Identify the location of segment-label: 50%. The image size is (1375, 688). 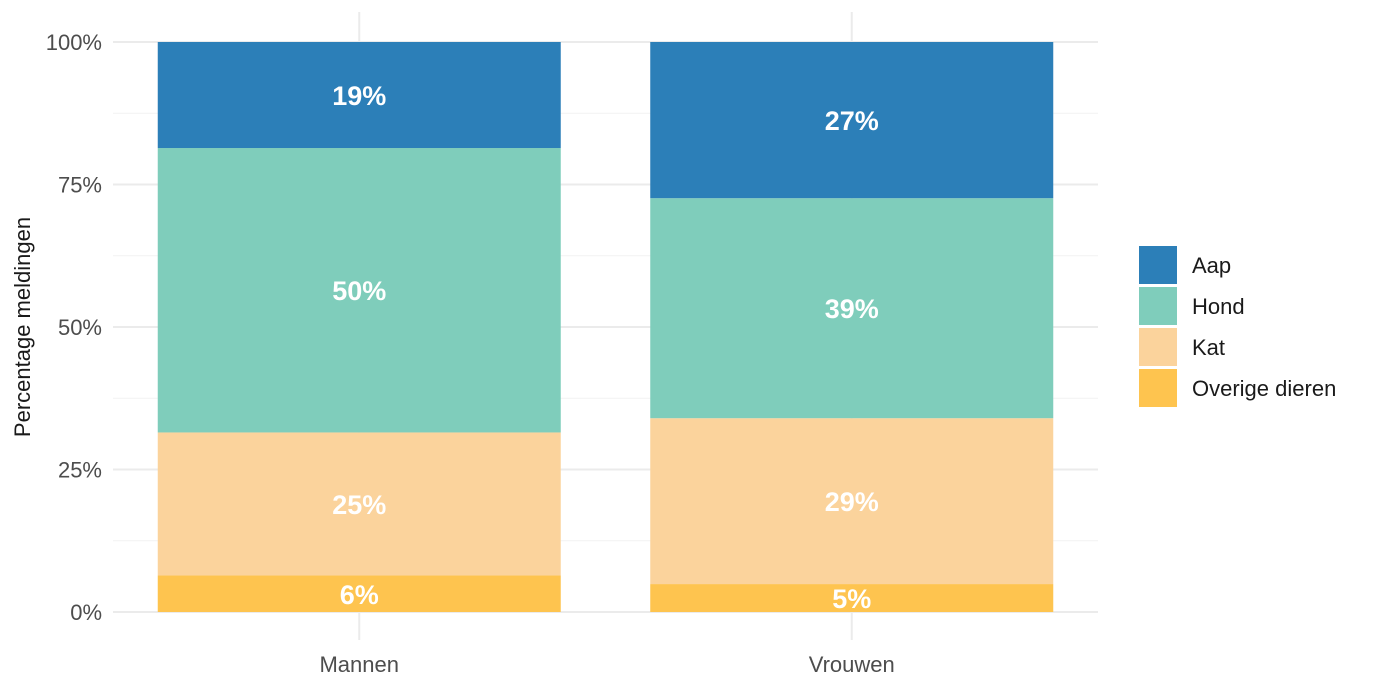
(359, 291).